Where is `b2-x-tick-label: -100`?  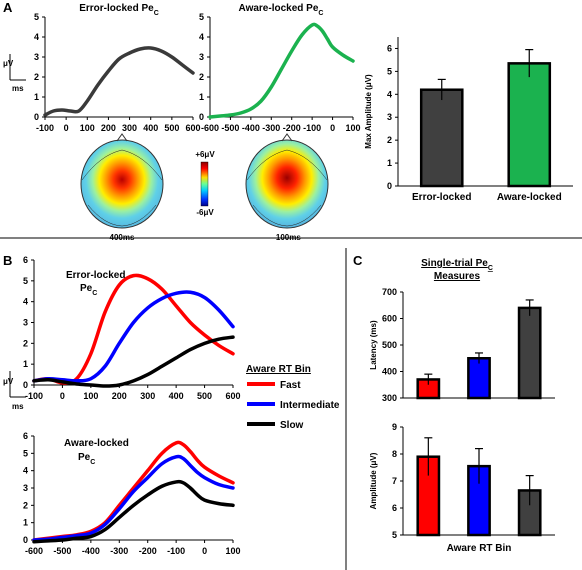
b2-x-tick-label: -100 is located at coordinates (176, 551).